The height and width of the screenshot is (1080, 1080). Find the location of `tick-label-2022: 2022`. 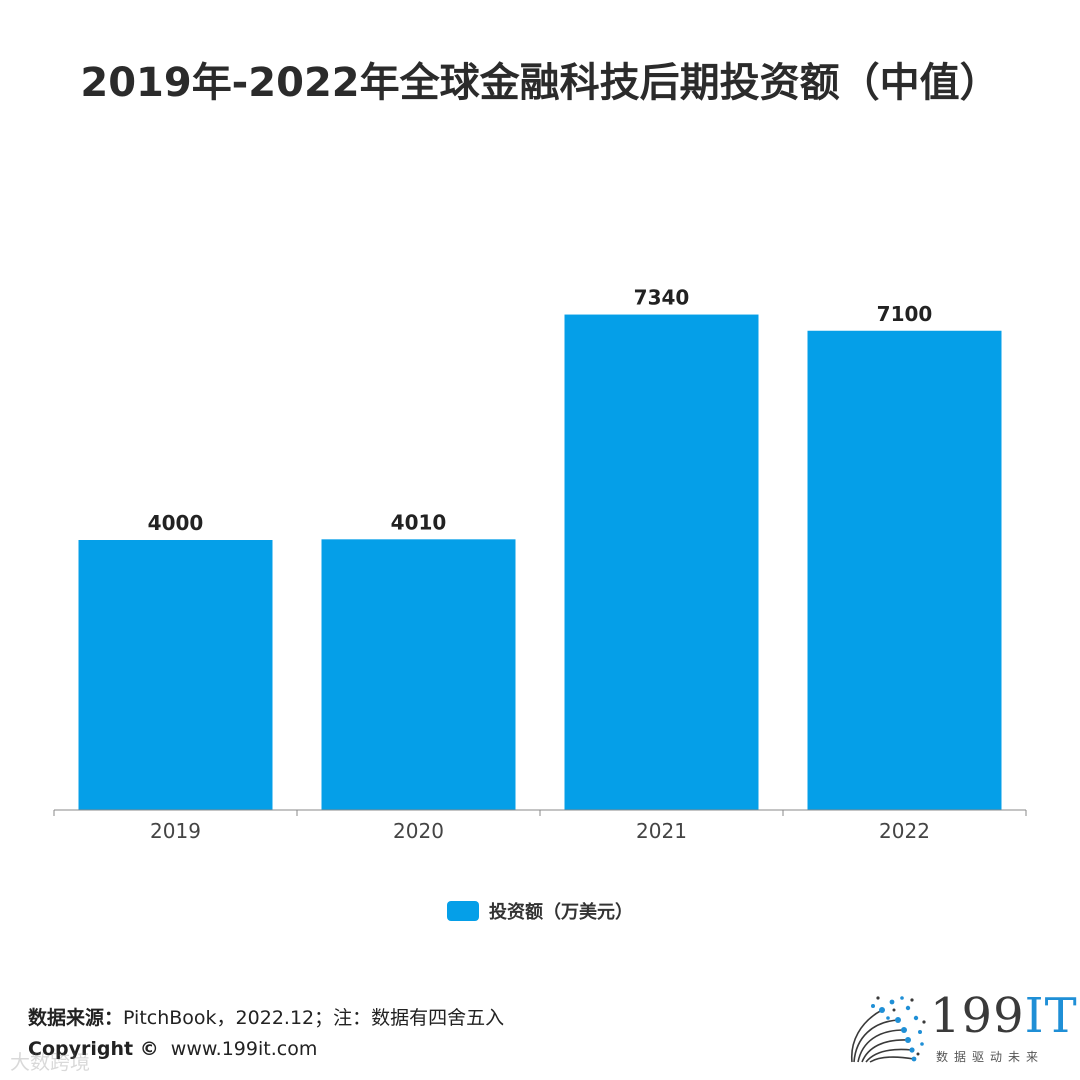

tick-label-2022: 2022 is located at coordinates (904, 831).